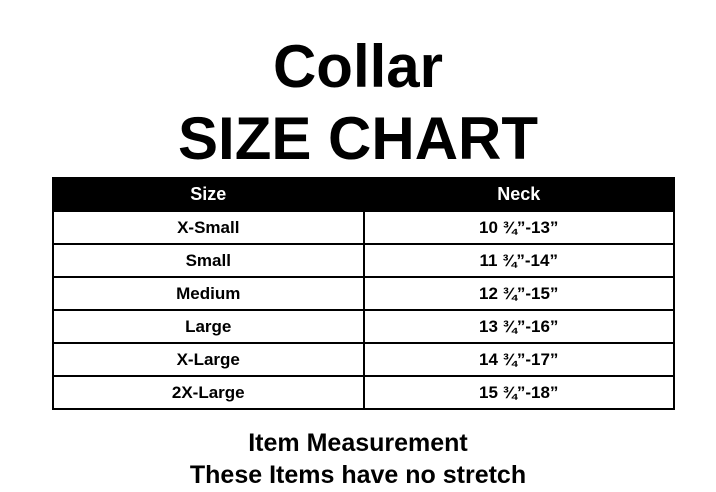 The width and height of the screenshot is (716, 492). I want to click on title-line-1: Collar, so click(358, 66).